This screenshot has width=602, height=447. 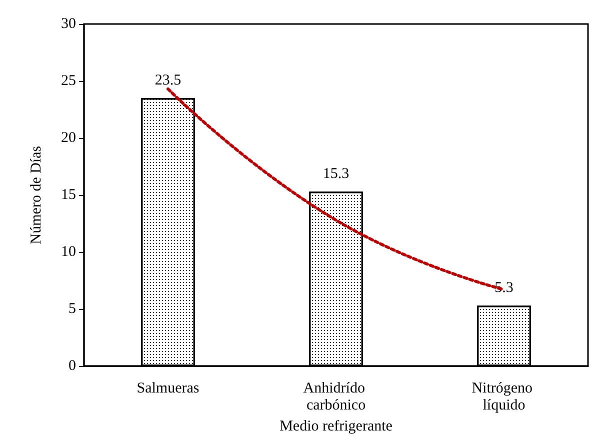 I want to click on y-tick-label: 20, so click(x=68, y=138).